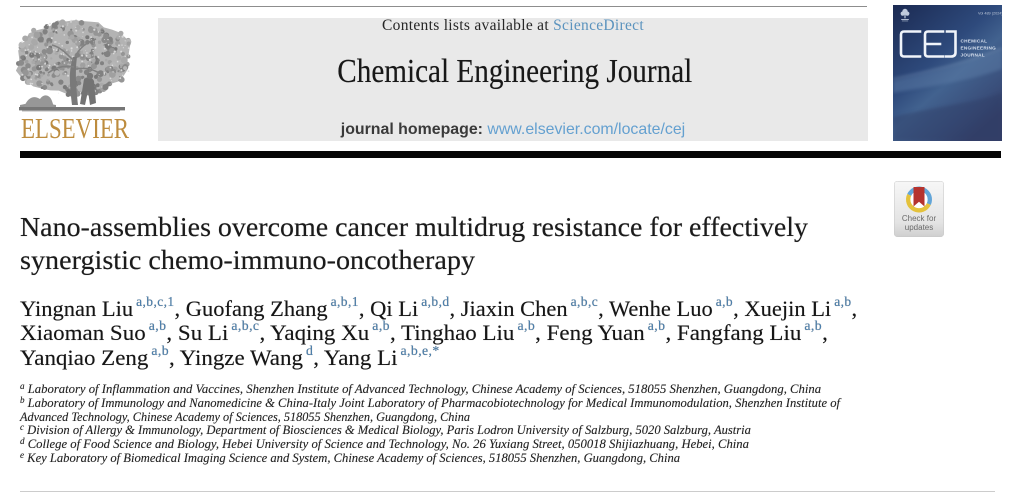 This screenshot has height=495, width=1015. What do you see at coordinates (973, 55) in the screenshot?
I see `svg-text: JOURNAL` at bounding box center [973, 55].